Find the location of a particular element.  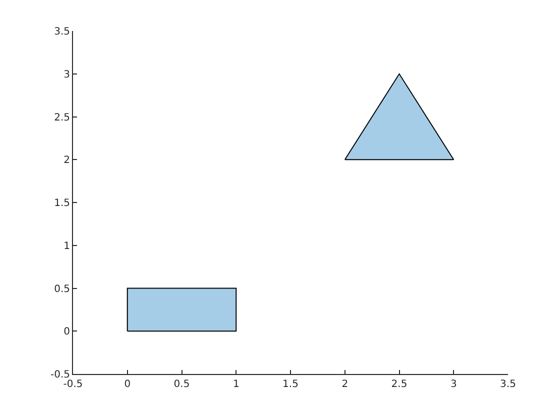

y-tick-label: 1 is located at coordinates (67, 246).